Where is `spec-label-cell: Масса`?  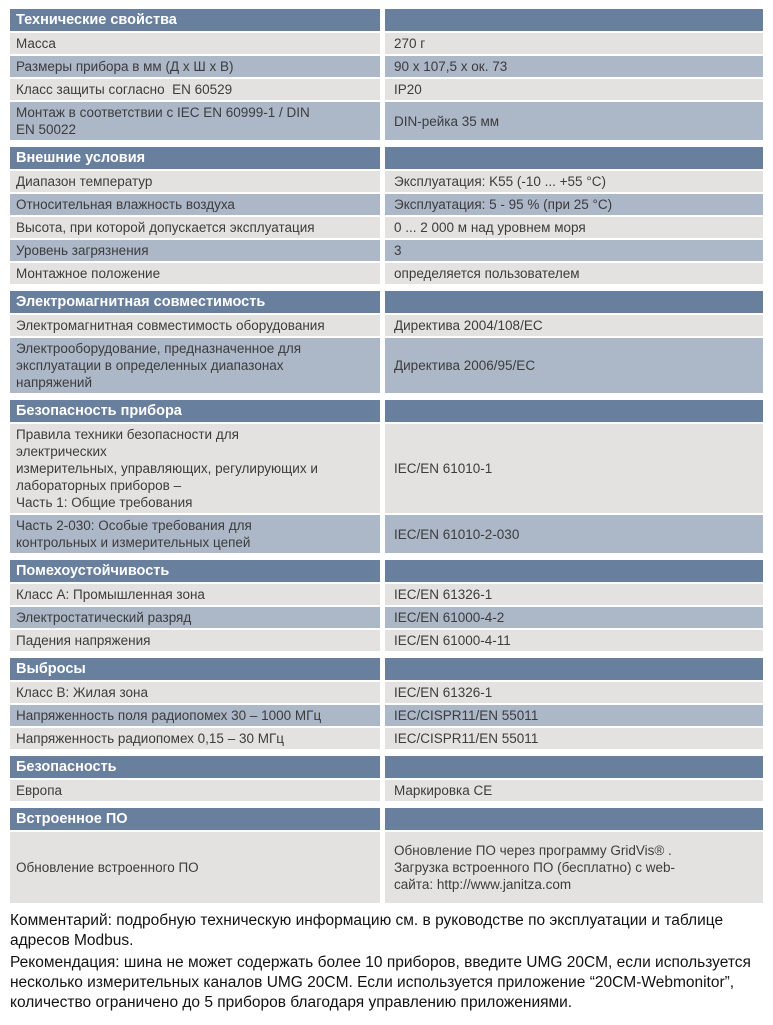 spec-label-cell: Масса is located at coordinates (195, 43).